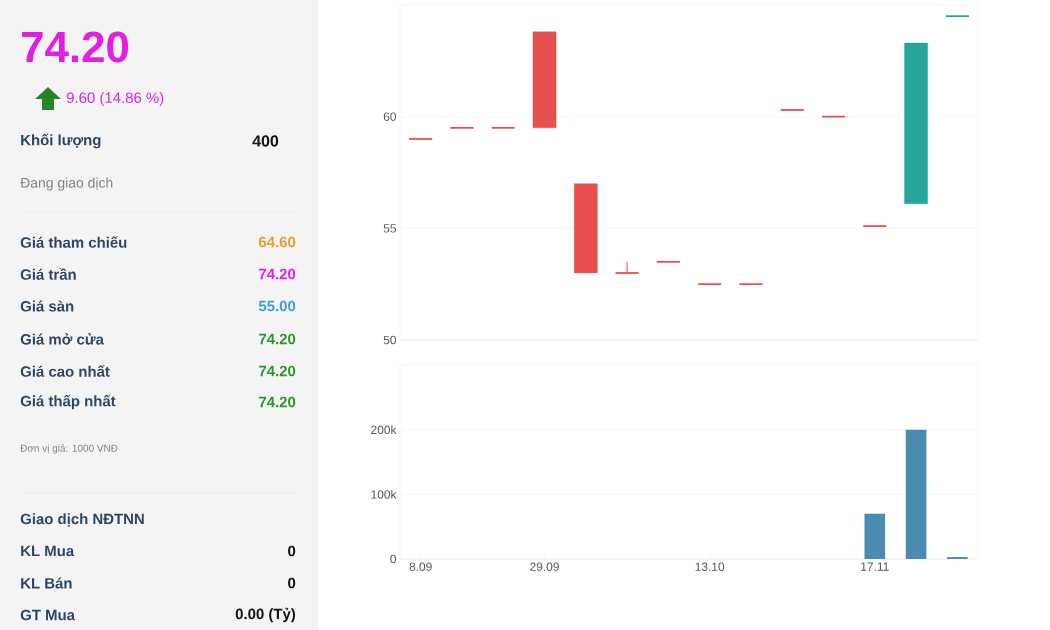  I want to click on text: Giá trần, so click(48, 274).